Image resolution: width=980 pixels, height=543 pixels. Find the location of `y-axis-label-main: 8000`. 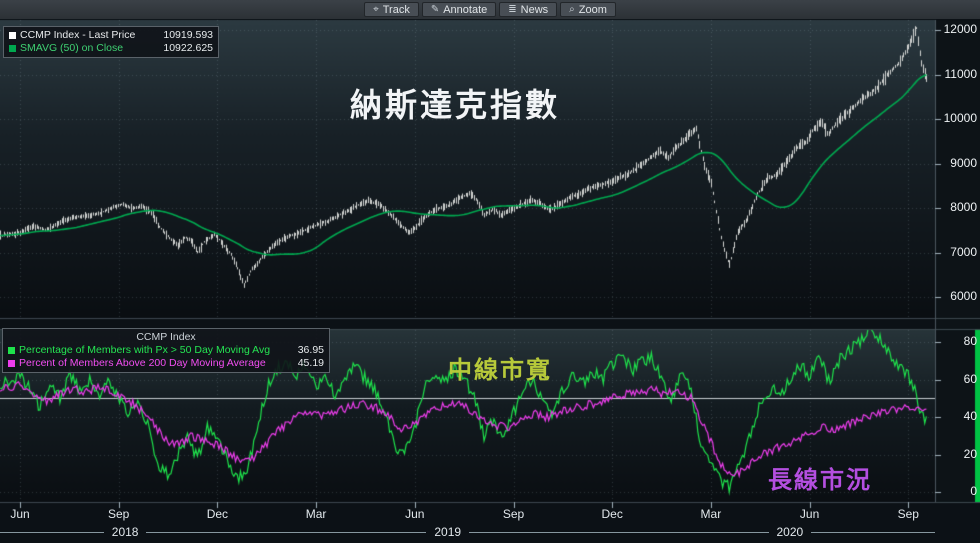

y-axis-label-main: 8000 is located at coordinates (963, 207).